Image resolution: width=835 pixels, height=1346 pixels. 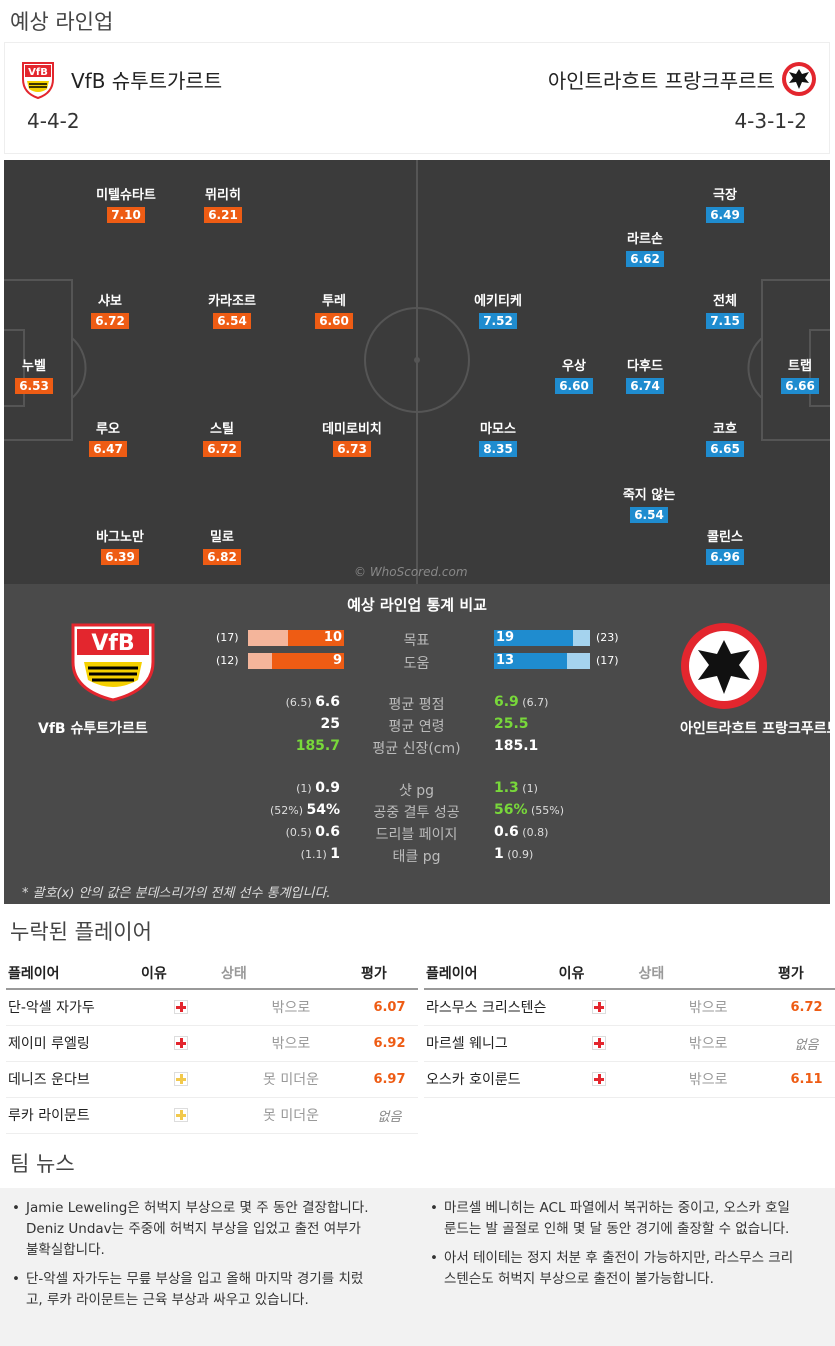 I want to click on news-title: 팀 뉴스, so click(x=42, y=1164).